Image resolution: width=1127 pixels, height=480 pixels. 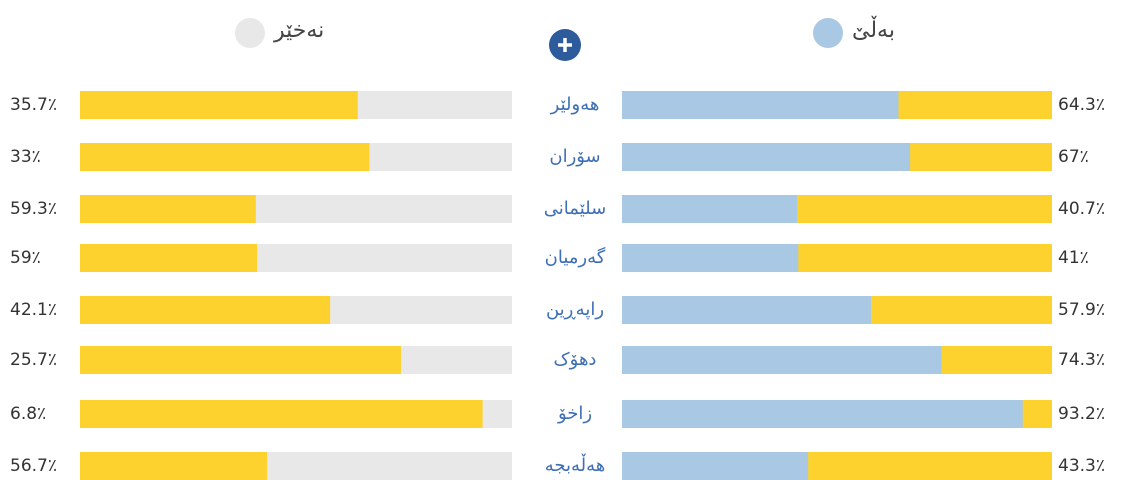 I want to click on category-label: راپەڕین, so click(x=575, y=309).